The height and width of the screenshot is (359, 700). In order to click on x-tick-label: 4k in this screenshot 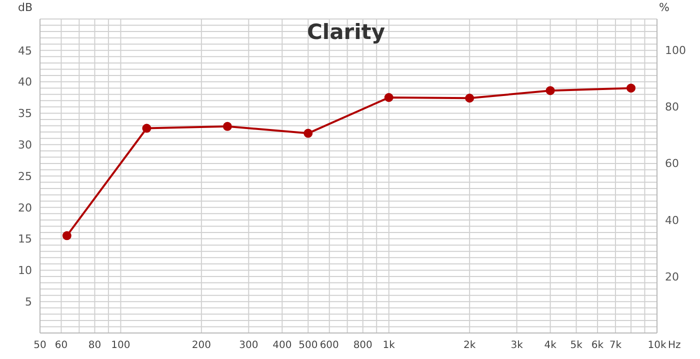, I will do `click(550, 346)`.